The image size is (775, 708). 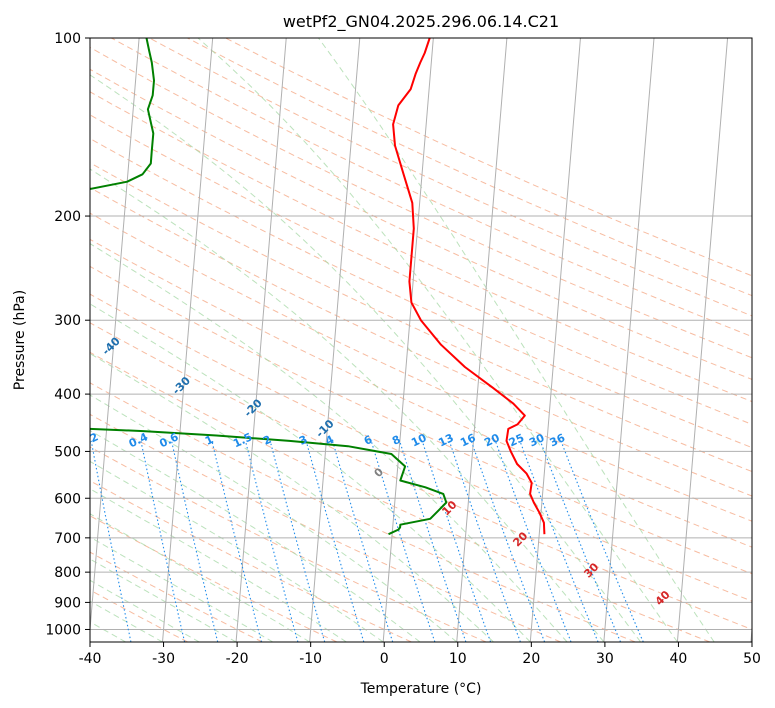 I want to click on y-tick-label: 500, so click(x=67, y=452).